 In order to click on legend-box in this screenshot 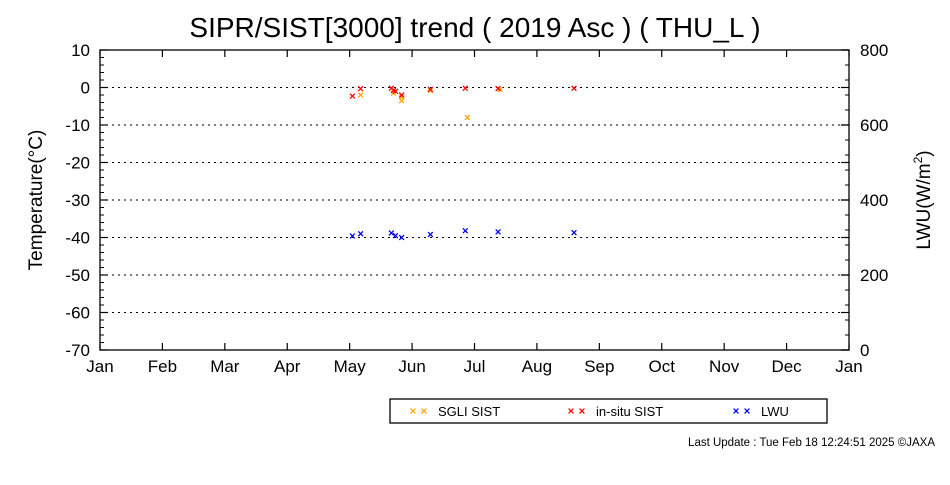, I will do `click(608, 411)`.